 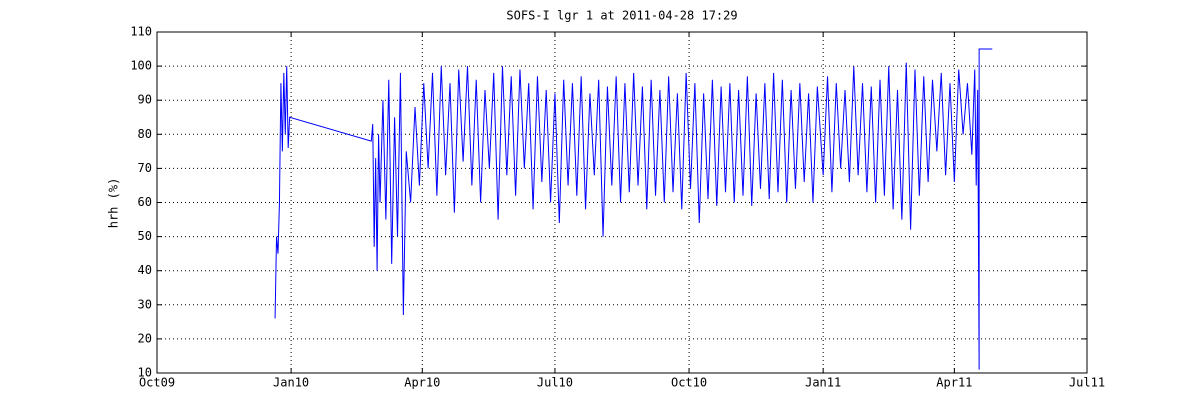 I want to click on x-tick-label: Oct09, so click(x=157, y=383).